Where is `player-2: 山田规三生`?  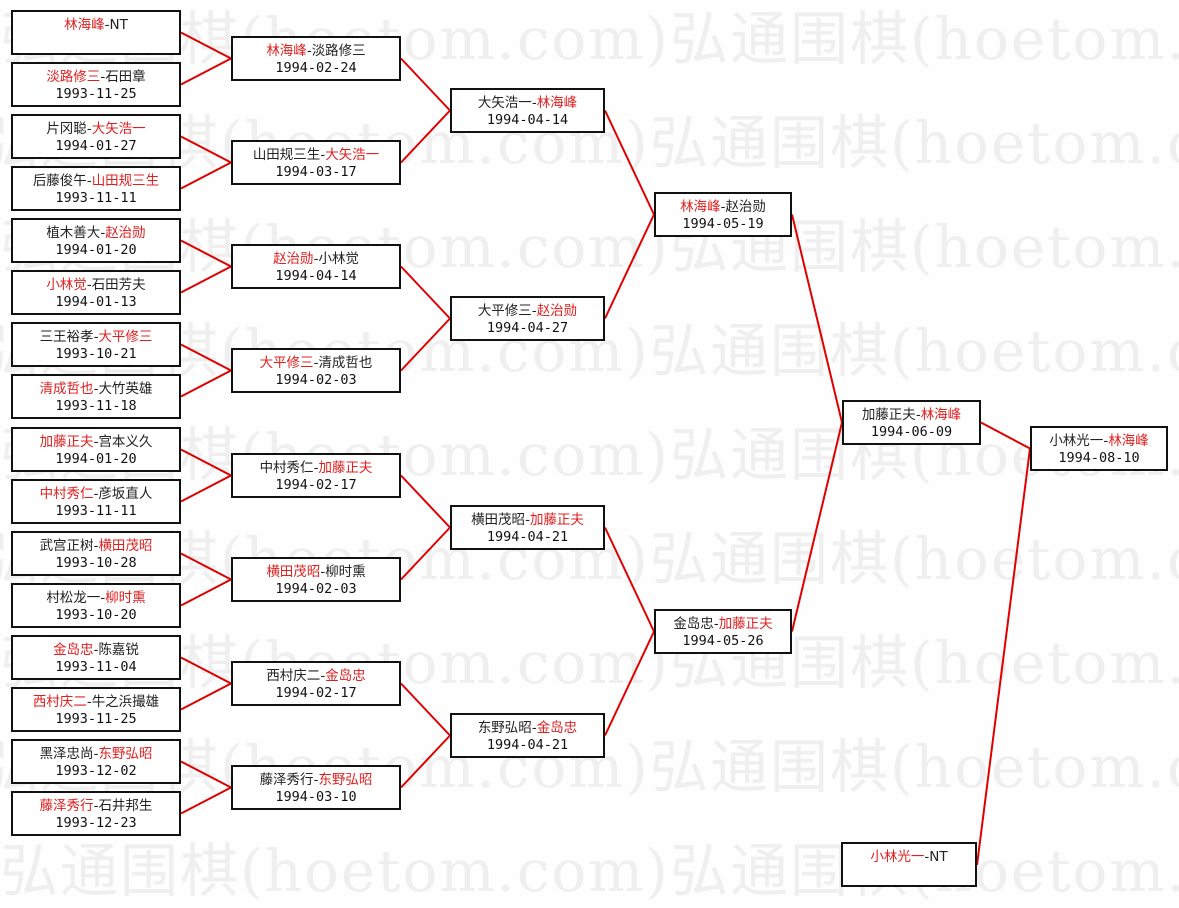 player-2: 山田规三生 is located at coordinates (125, 181).